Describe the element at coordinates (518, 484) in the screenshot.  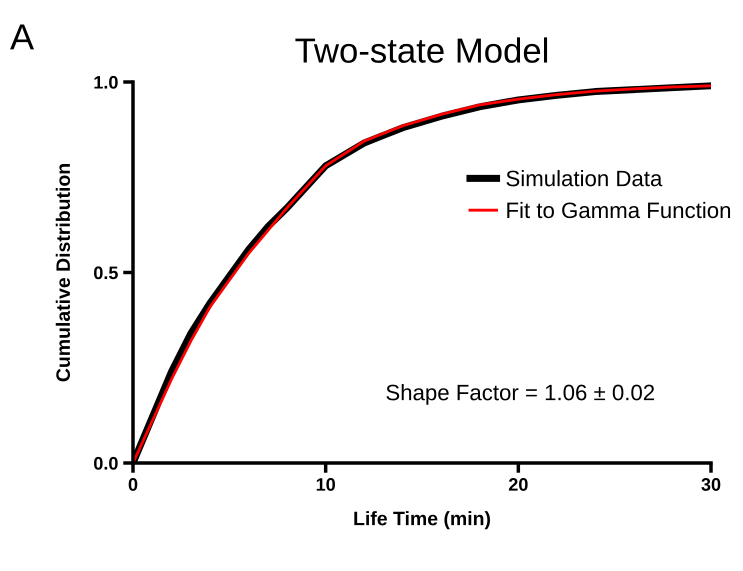
I see `x-tick-label: 20` at that location.